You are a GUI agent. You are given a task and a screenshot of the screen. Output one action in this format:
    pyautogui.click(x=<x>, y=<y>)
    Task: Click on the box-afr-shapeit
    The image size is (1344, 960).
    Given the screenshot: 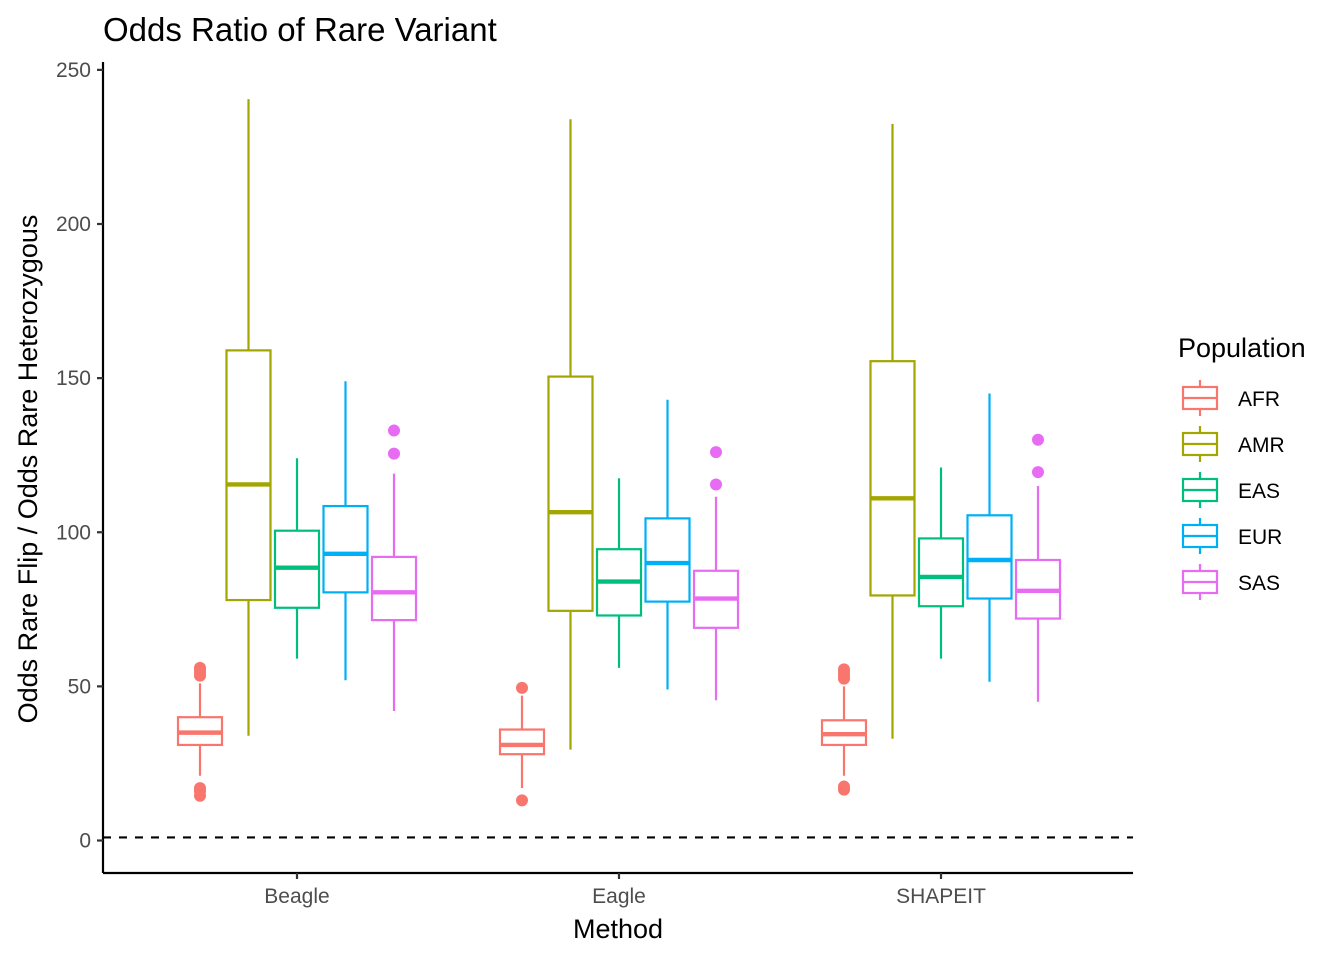 What is the action you would take?
    pyautogui.click(x=844, y=729)
    